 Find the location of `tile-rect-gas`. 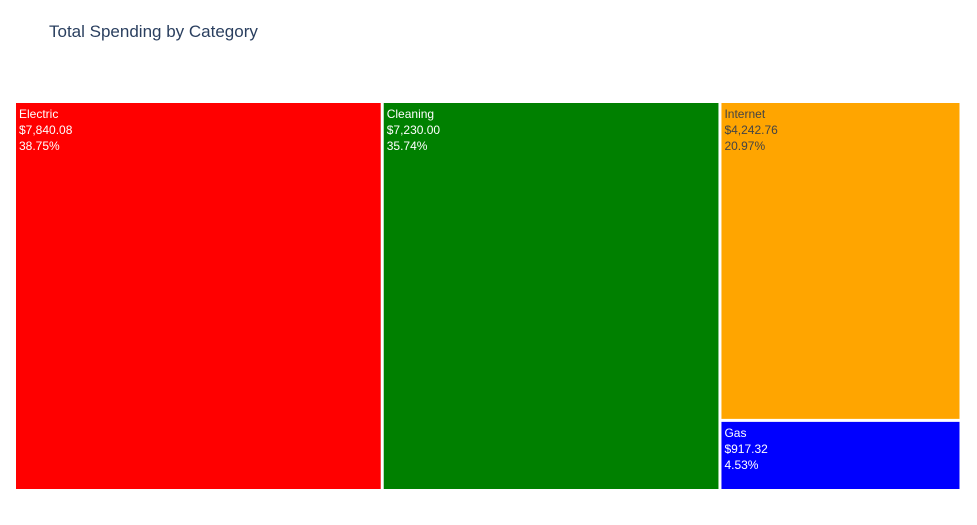

tile-rect-gas is located at coordinates (840, 455).